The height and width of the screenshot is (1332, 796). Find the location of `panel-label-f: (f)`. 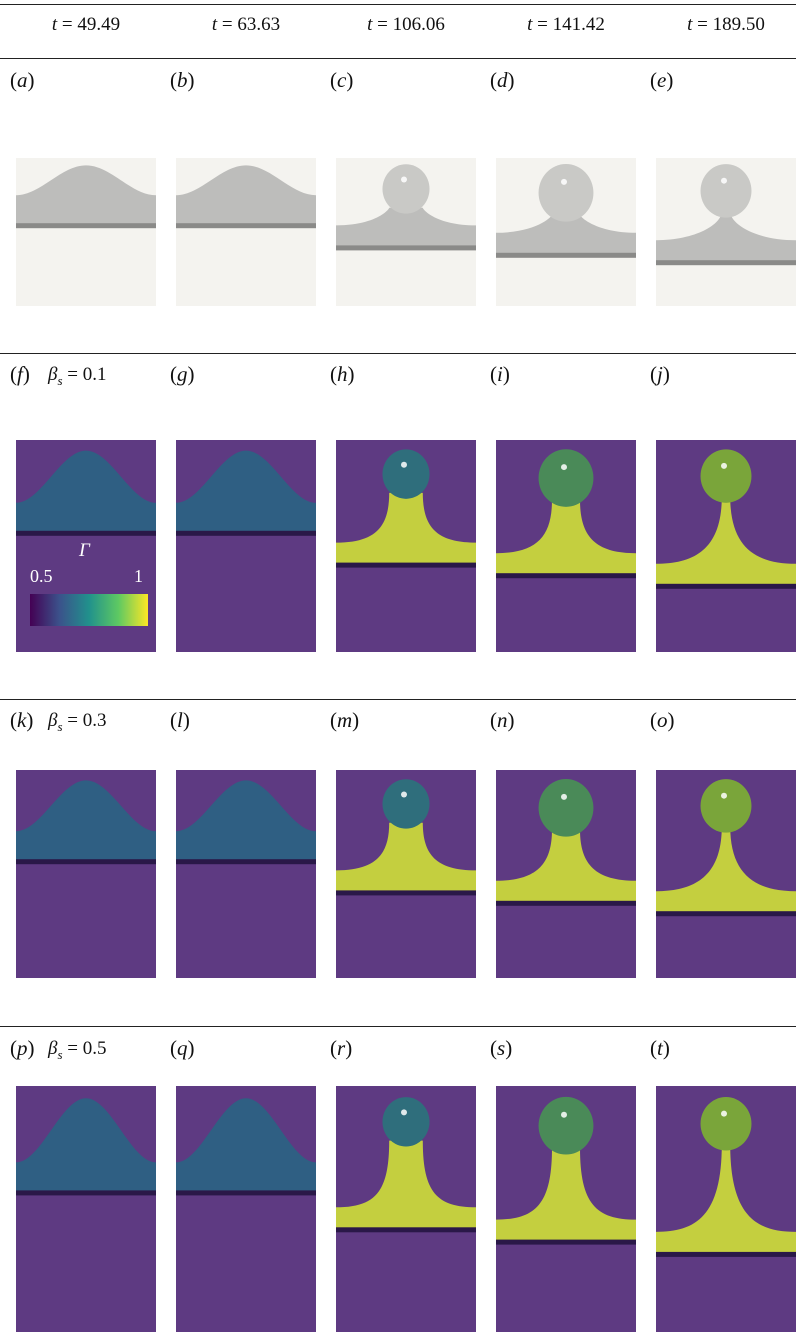

panel-label-f: (f) is located at coordinates (20, 374).